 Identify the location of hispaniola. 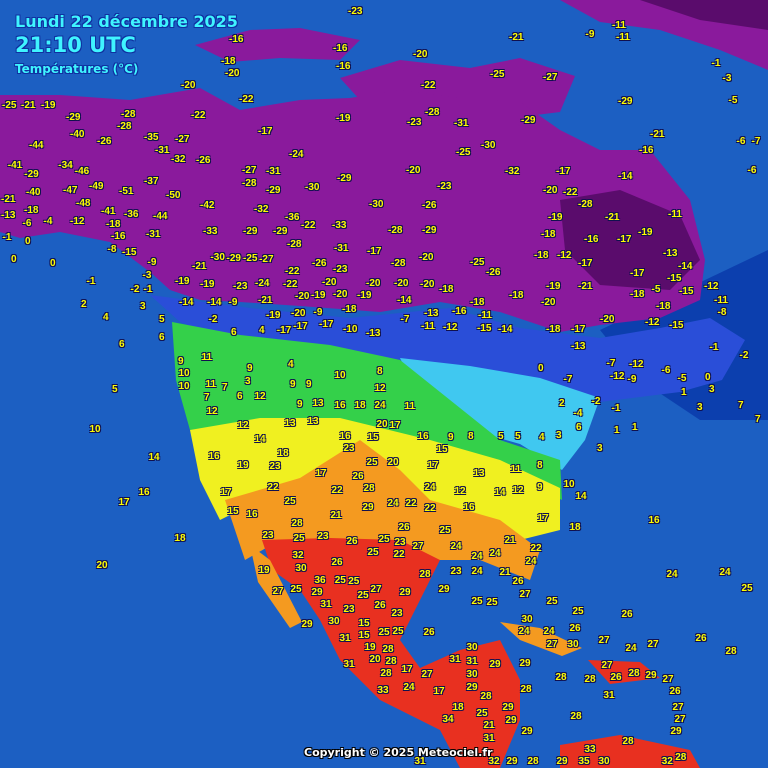
(624, 672).